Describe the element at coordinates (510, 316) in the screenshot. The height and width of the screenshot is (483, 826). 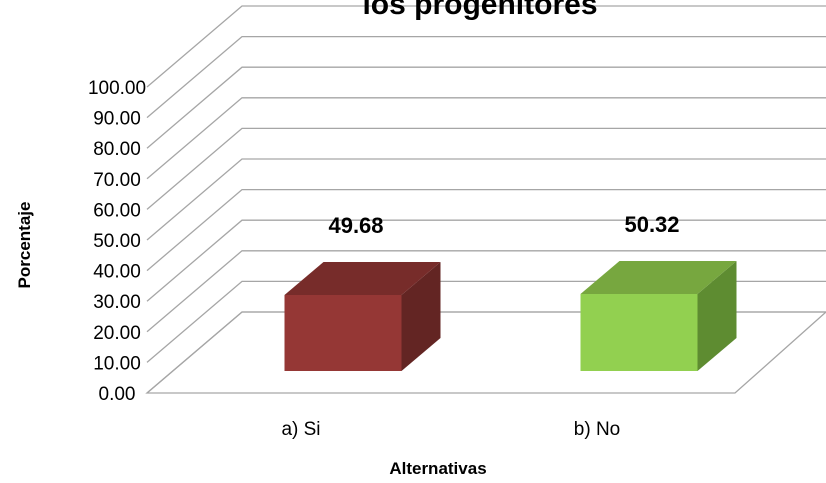
I see `bars` at that location.